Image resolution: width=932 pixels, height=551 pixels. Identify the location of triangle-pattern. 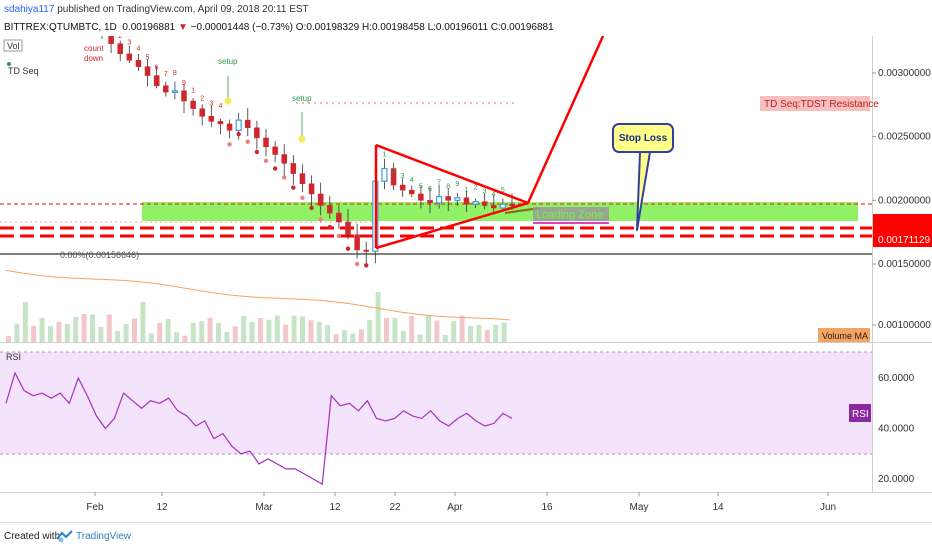
(489, 142).